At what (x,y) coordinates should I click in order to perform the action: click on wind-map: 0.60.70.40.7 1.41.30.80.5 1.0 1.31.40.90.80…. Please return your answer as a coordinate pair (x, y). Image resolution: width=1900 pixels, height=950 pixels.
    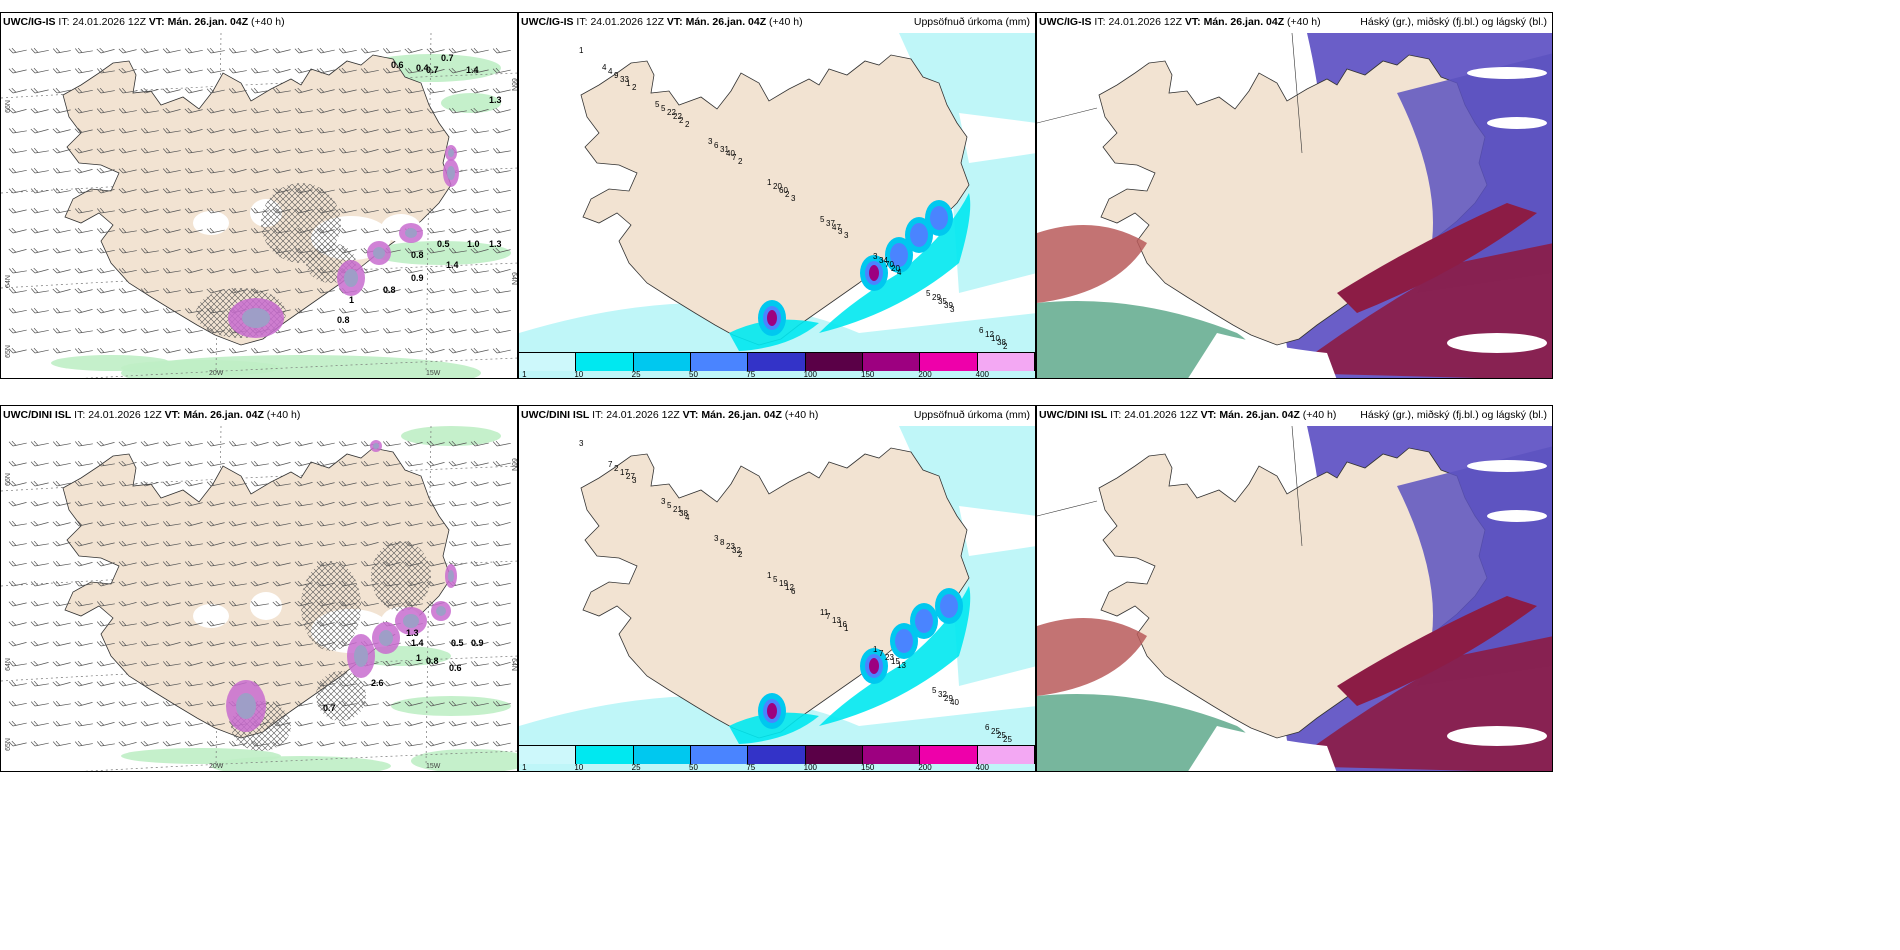
    Looking at the image, I should click on (259, 205).